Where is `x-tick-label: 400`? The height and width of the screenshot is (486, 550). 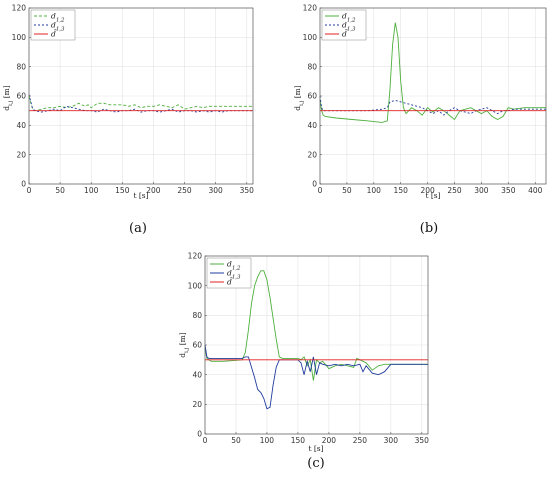
x-tick-label: 400 is located at coordinates (535, 190).